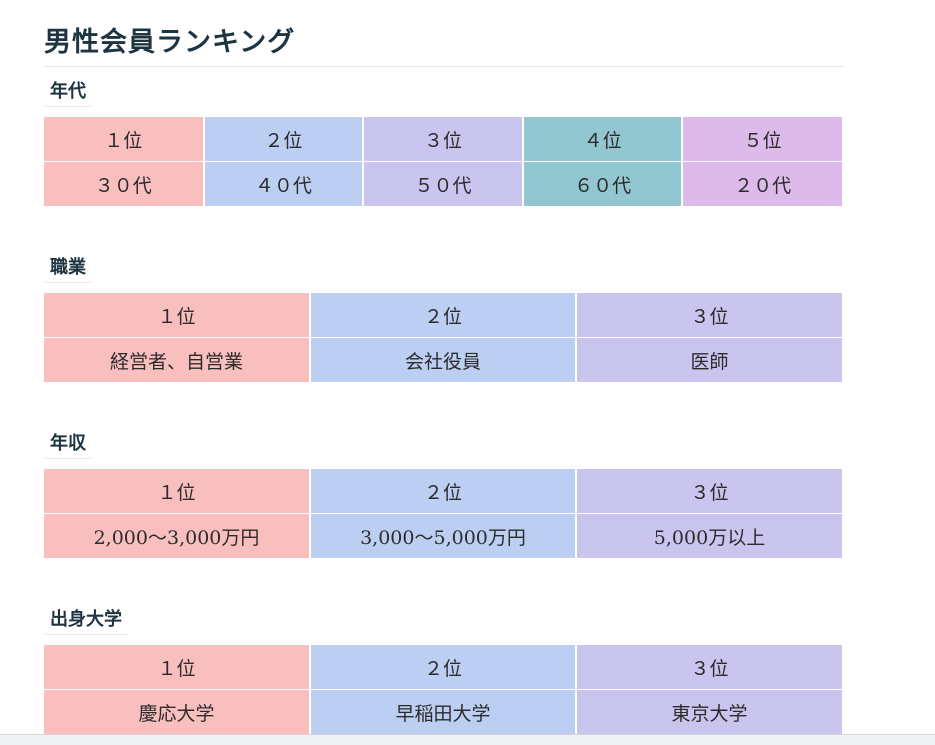 The width and height of the screenshot is (935, 745). I want to click on table-row-values: 経営者、自営業 会社役員 医師, so click(443, 360).